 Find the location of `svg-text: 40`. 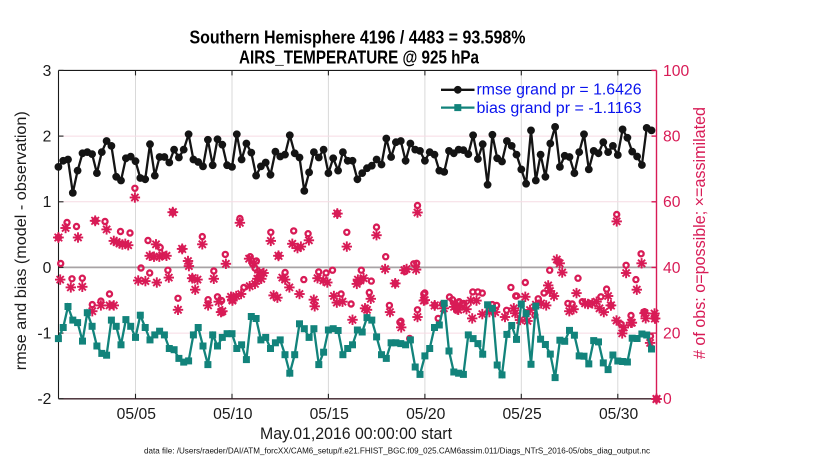

svg-text: 40 is located at coordinates (672, 268).